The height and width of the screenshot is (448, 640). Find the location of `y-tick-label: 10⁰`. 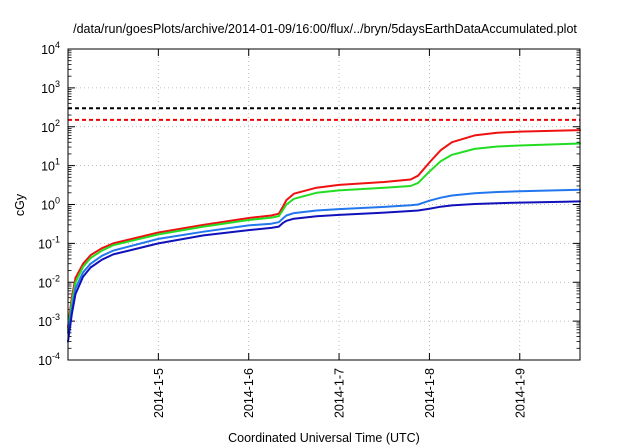

y-tick-label: 10⁰ is located at coordinates (50, 204).